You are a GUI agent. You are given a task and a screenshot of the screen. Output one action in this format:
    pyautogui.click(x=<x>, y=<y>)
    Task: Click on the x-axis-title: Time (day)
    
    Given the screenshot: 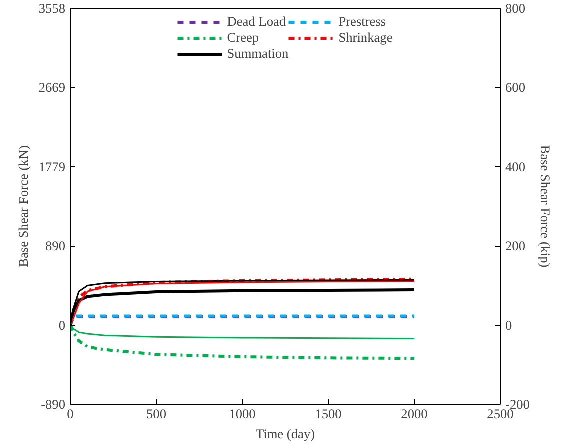 What is the action you would take?
    pyautogui.click(x=286, y=434)
    